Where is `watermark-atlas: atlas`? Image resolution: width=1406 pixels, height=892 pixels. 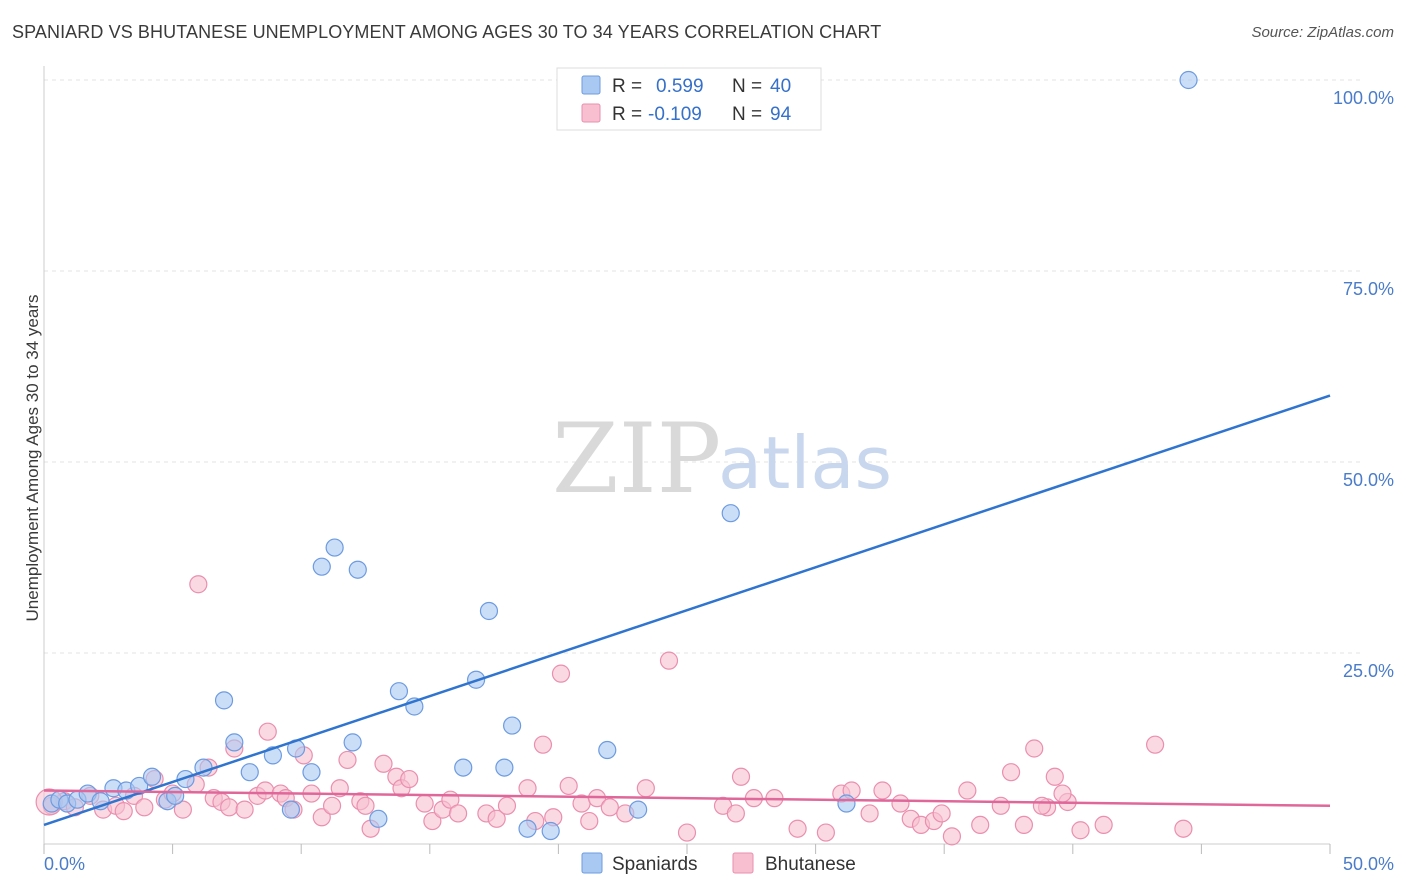
watermark-atlas: atlas is located at coordinates (805, 463).